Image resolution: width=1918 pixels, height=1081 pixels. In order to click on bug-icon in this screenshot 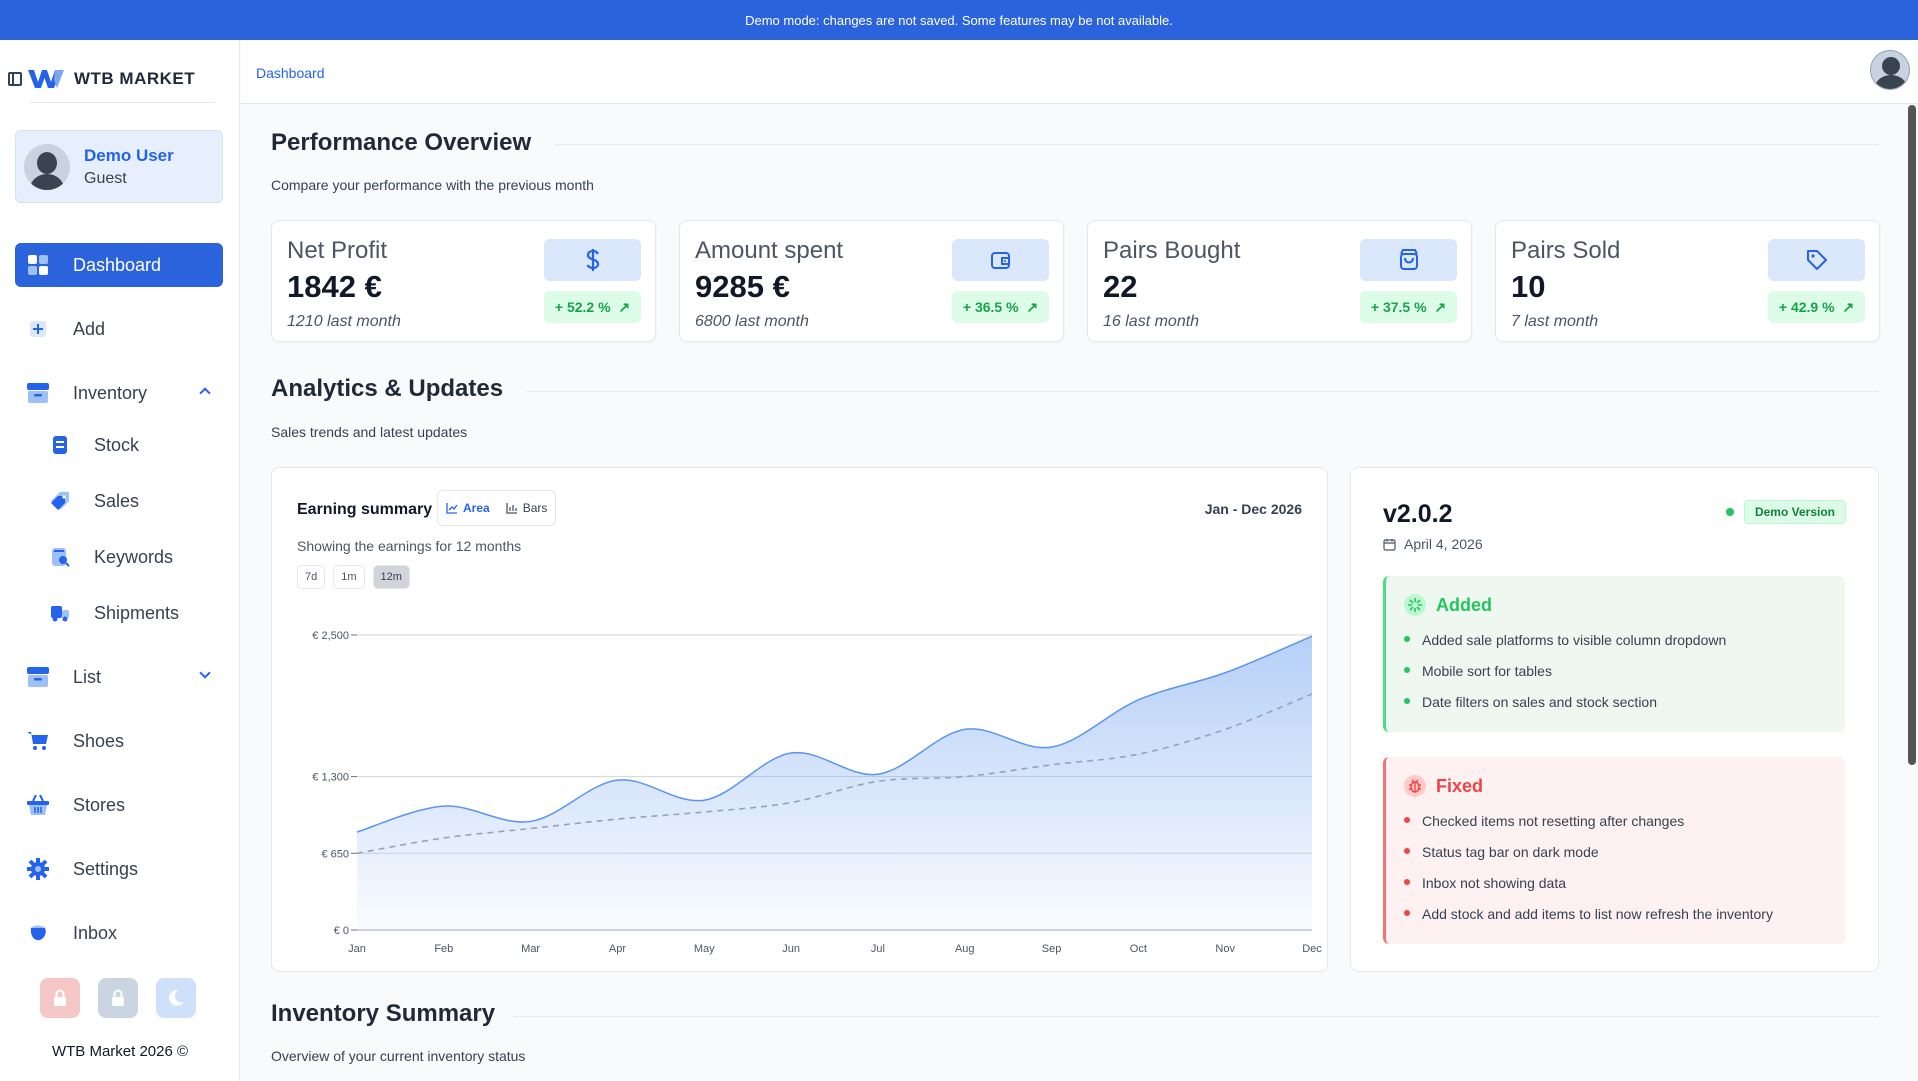, I will do `click(1415, 786)`.